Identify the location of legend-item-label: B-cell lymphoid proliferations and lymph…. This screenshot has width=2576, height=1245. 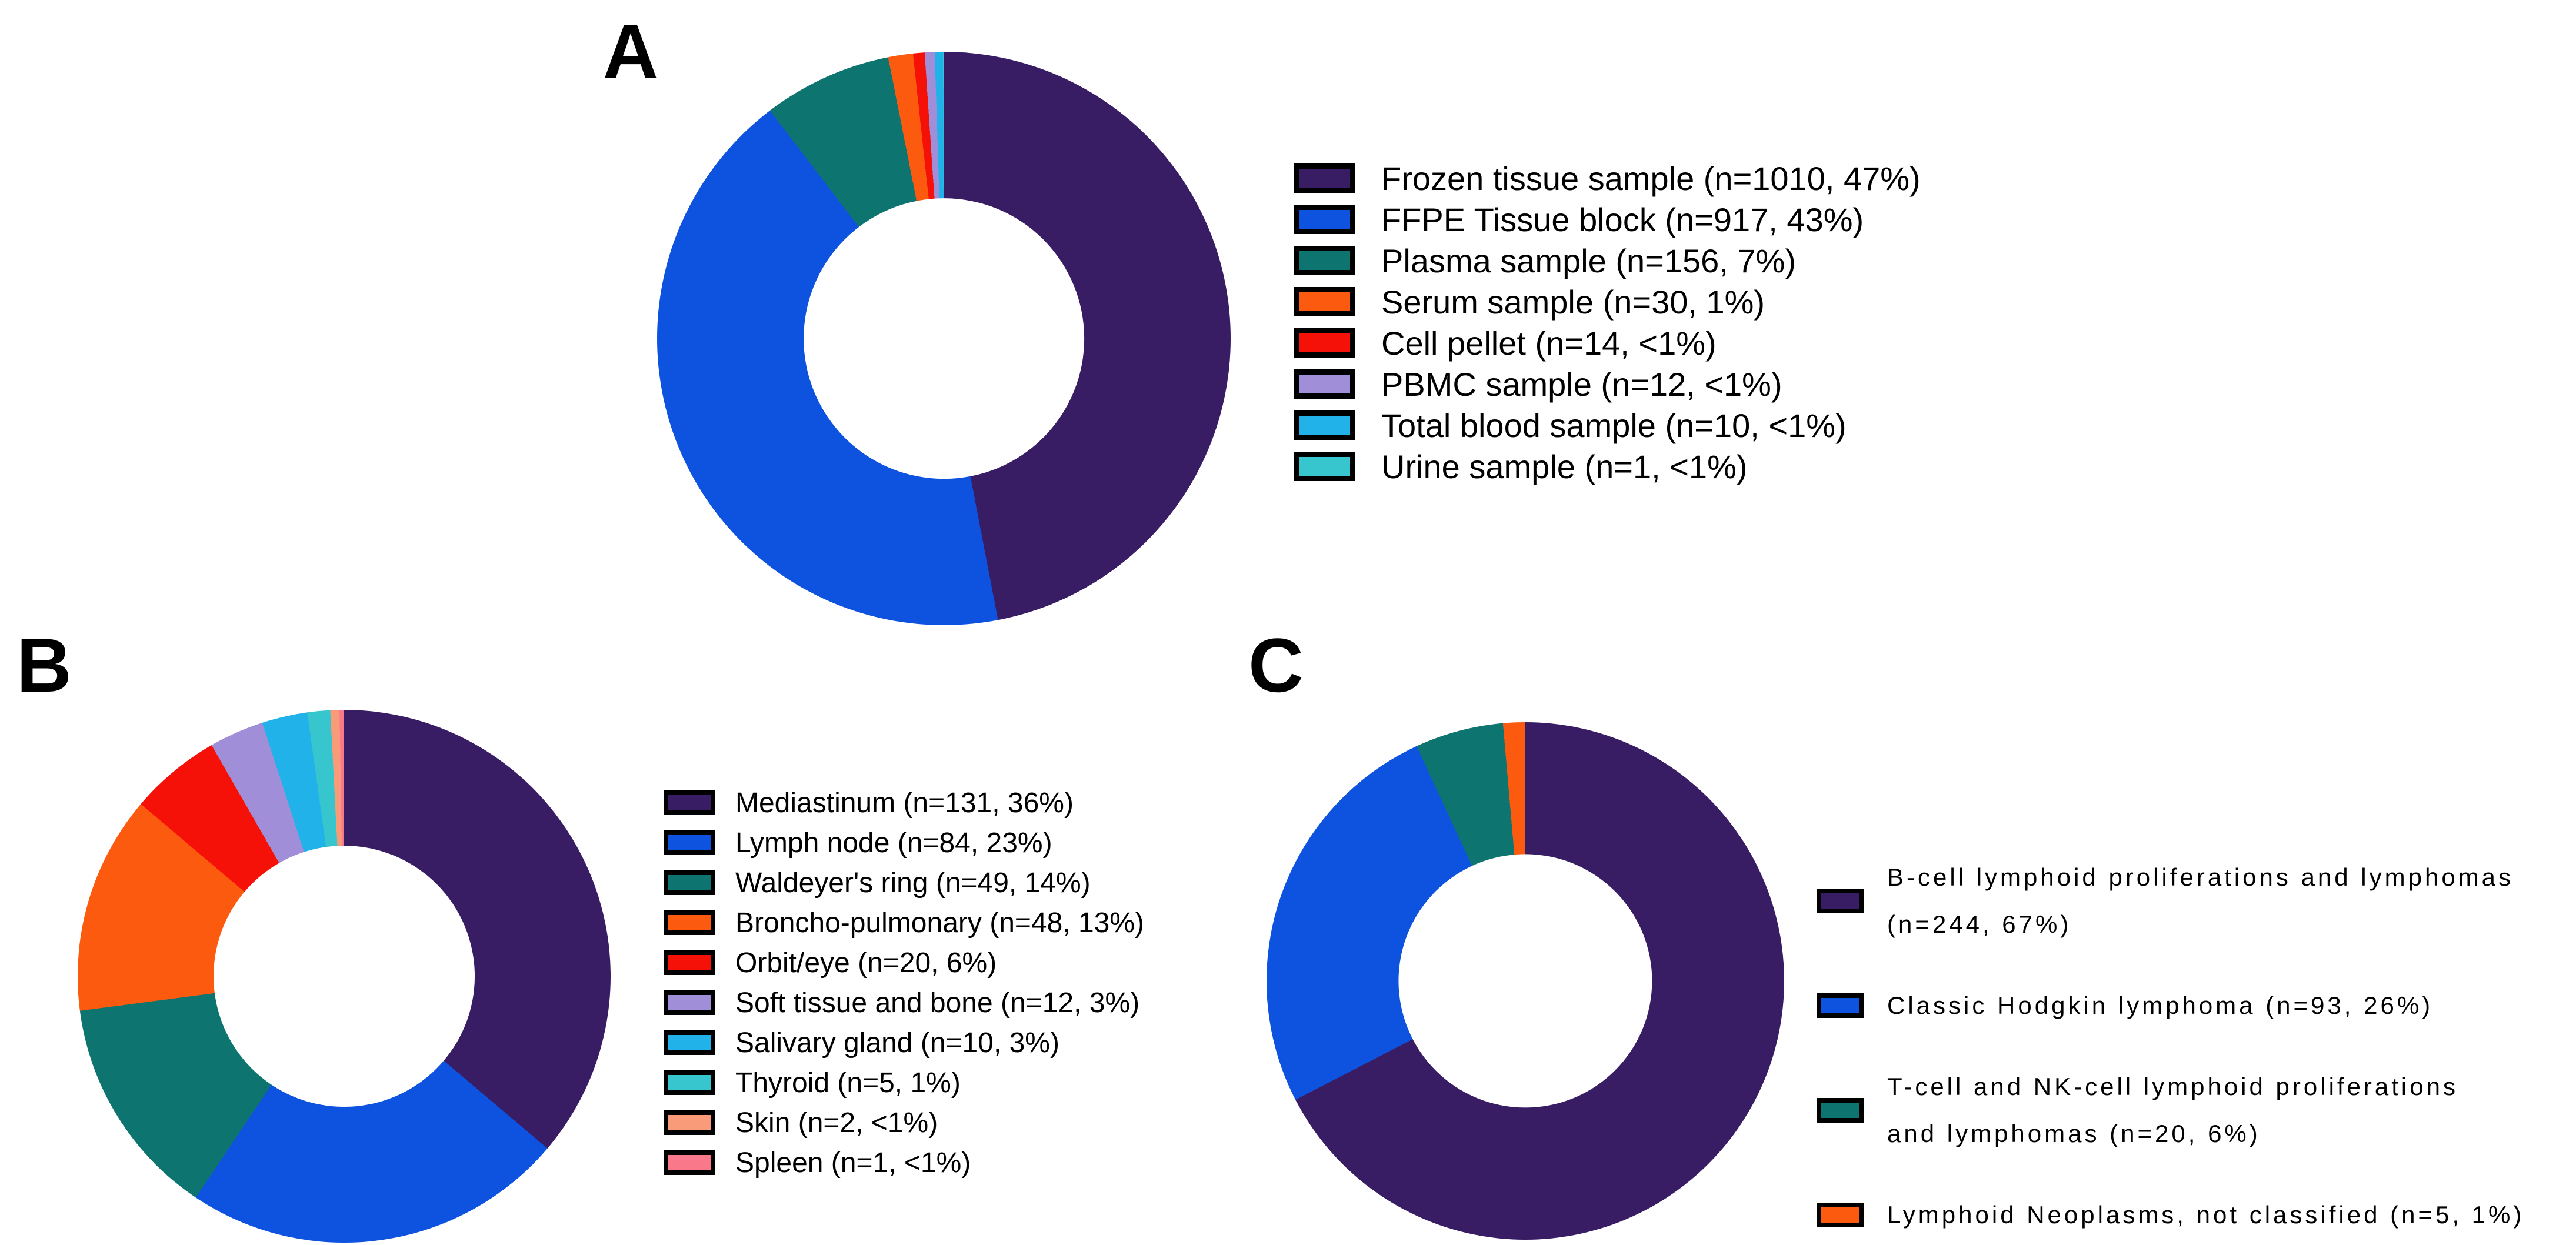
(2200, 900).